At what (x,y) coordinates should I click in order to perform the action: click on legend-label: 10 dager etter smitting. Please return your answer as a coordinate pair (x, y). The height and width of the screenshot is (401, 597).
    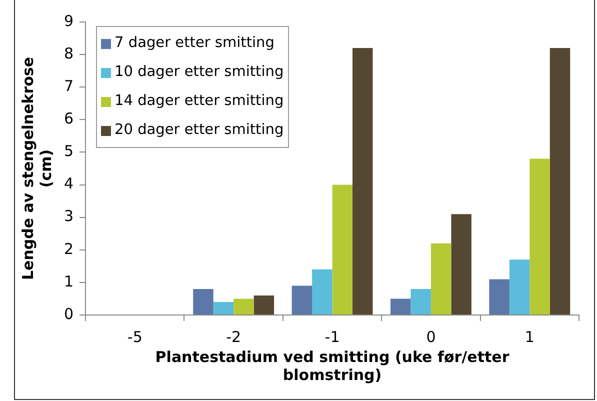
    Looking at the image, I should click on (199, 72).